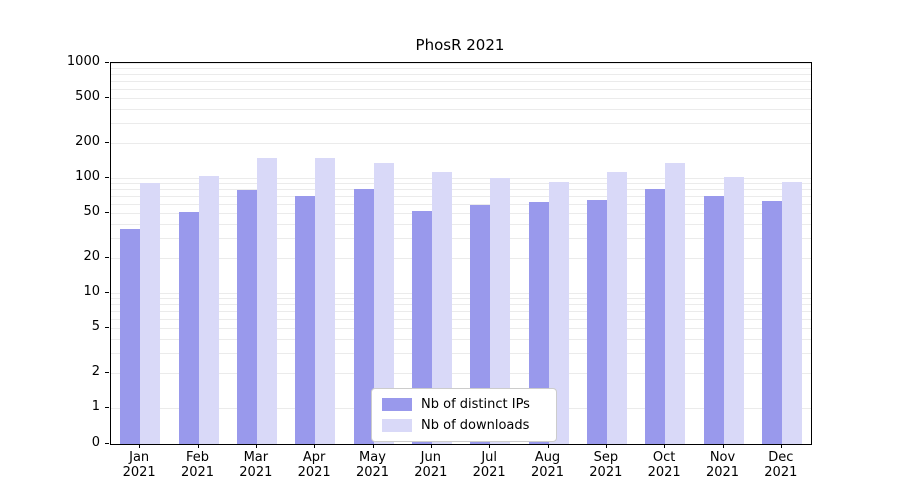  What do you see at coordinates (475, 404) in the screenshot?
I see `legend-label-distinct-ips: Nb of distinct IPs` at bounding box center [475, 404].